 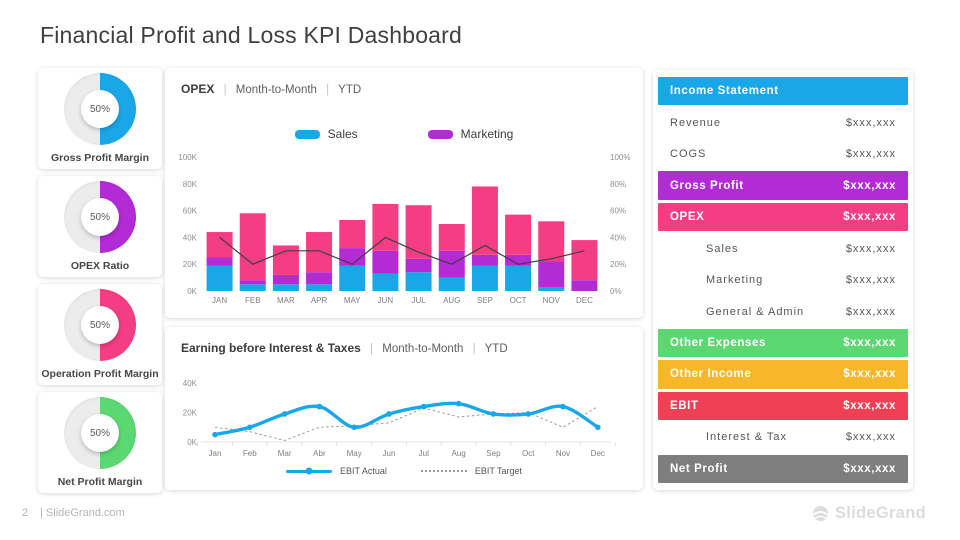 I want to click on y-axis-tick-left: 0K, so click(x=192, y=291).